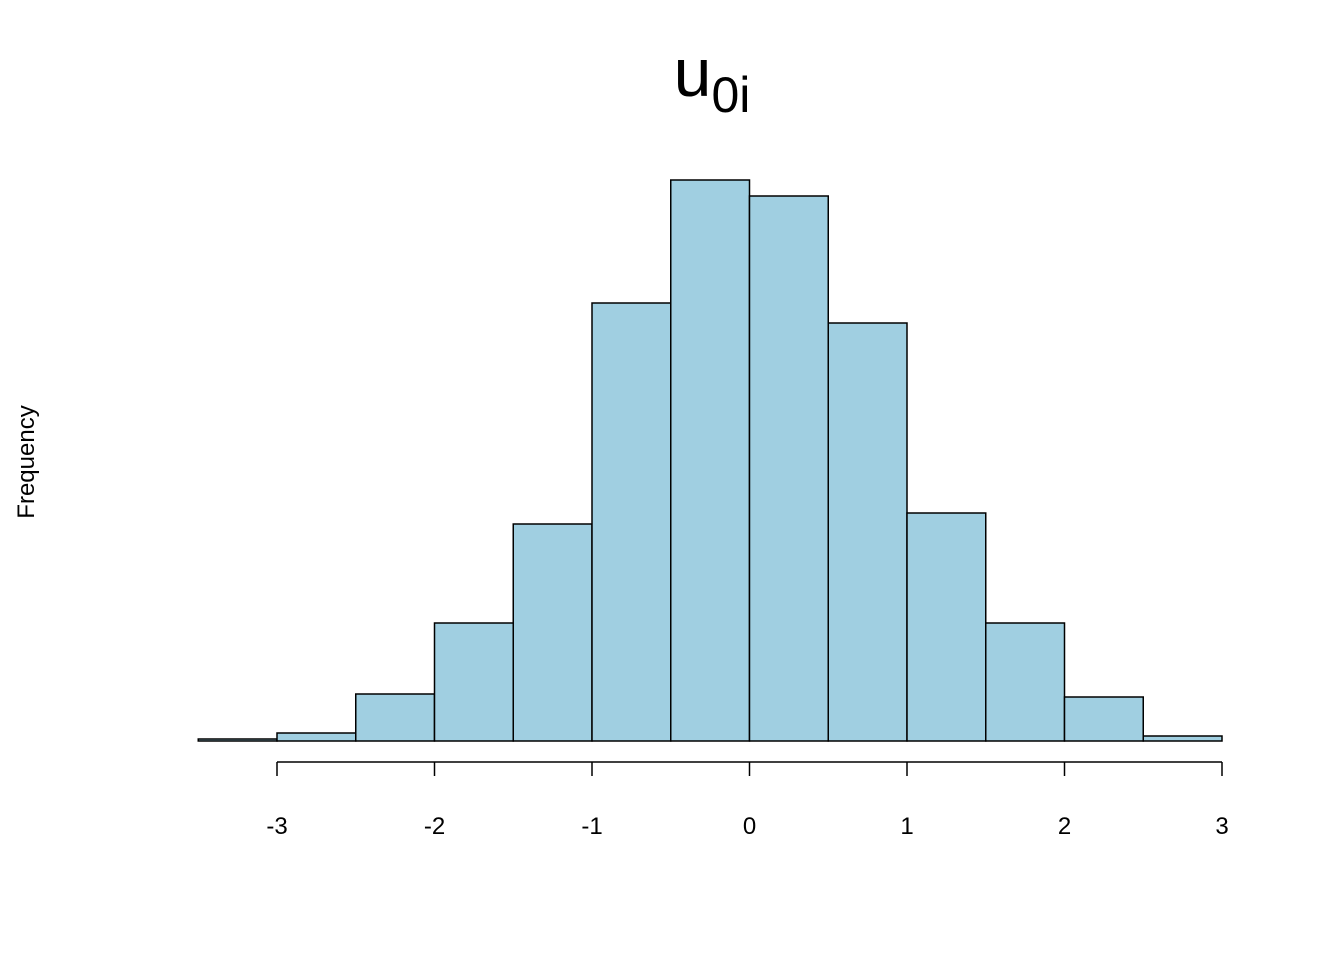 This screenshot has width=1344, height=960. Describe the element at coordinates (749, 826) in the screenshot. I see `x-tick-label: 0` at that location.